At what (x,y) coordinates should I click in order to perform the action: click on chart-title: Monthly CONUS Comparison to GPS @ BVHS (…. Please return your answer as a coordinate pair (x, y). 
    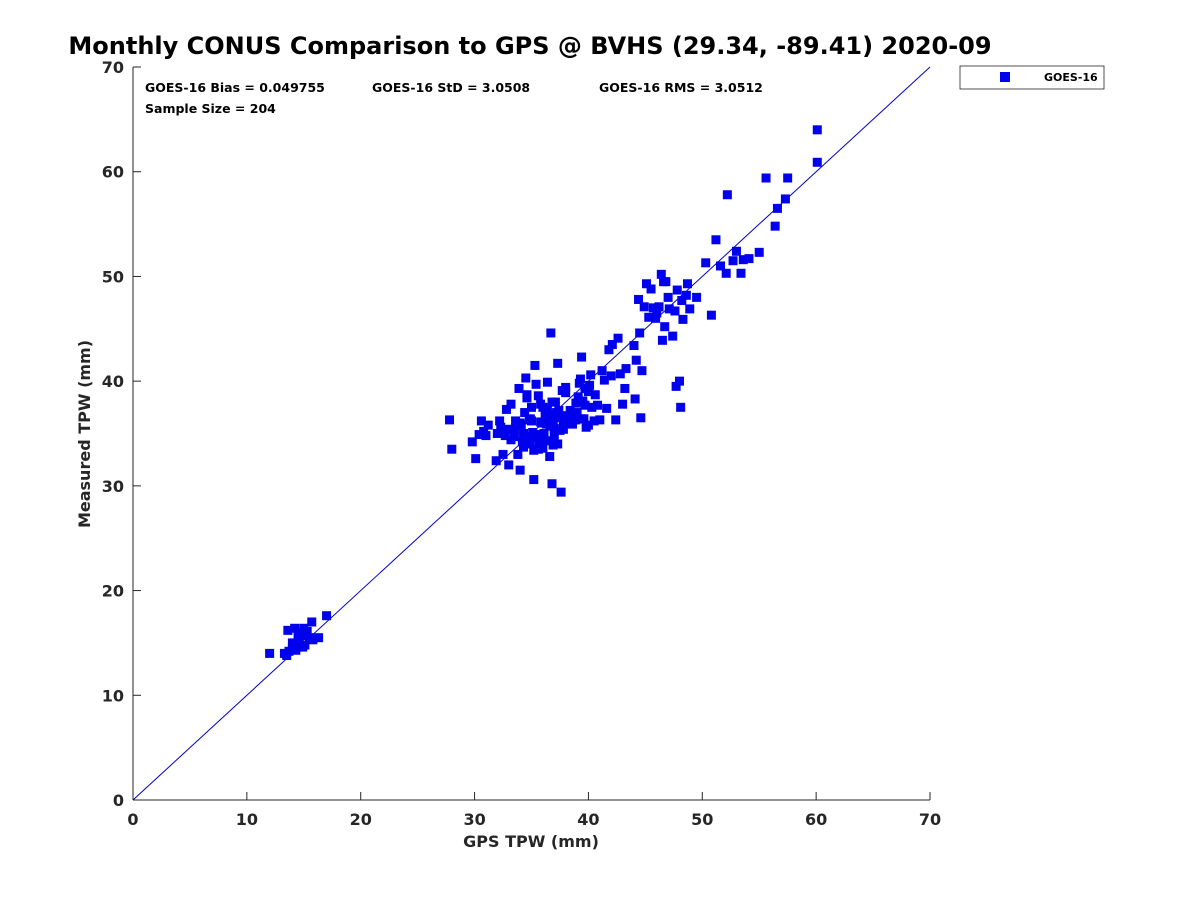
    Looking at the image, I should click on (529, 46).